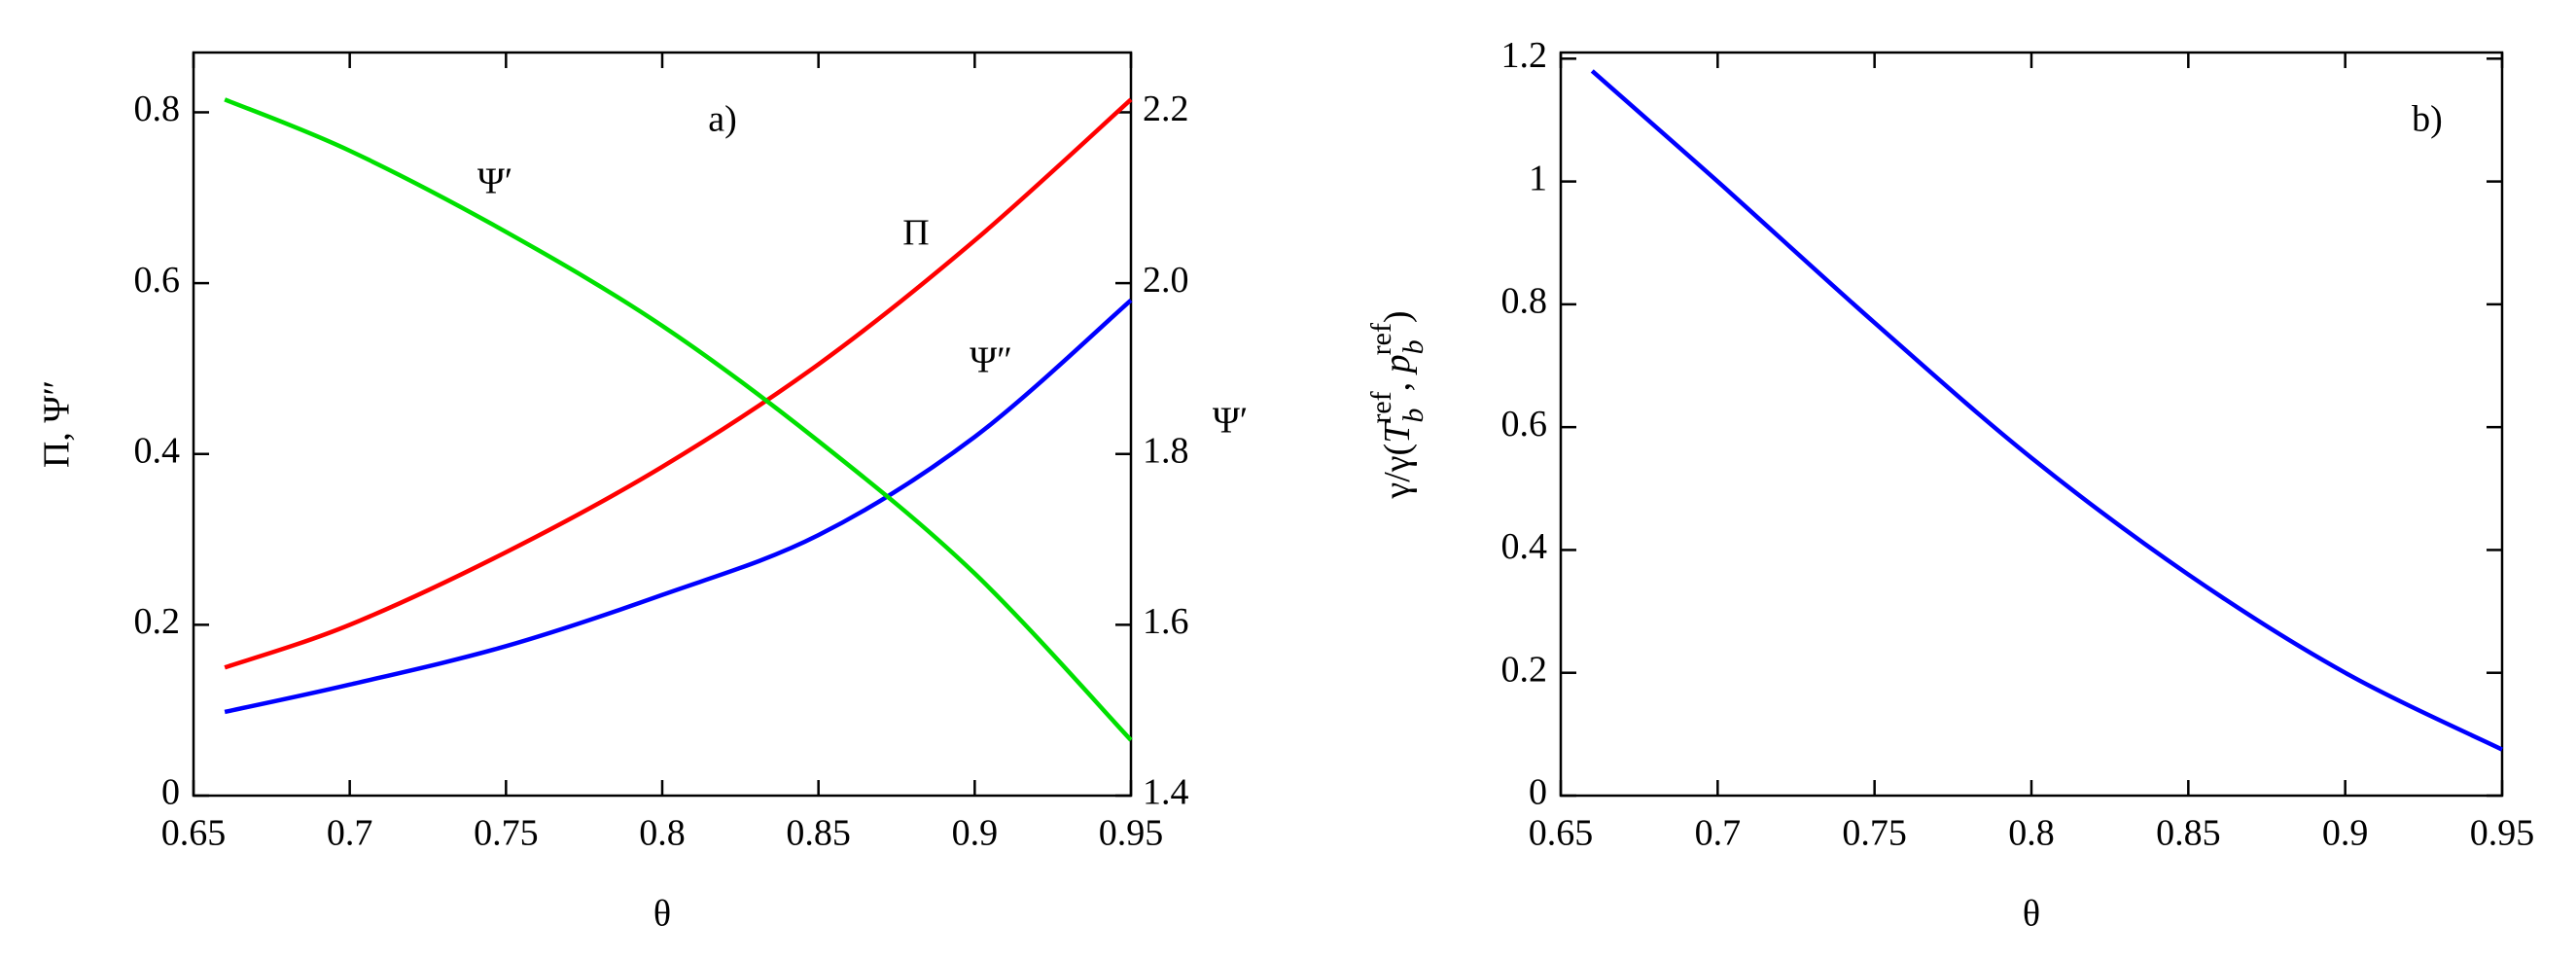 Image resolution: width=2576 pixels, height=960 pixels. I want to click on y2-tick-label: 2.0, so click(1166, 280).